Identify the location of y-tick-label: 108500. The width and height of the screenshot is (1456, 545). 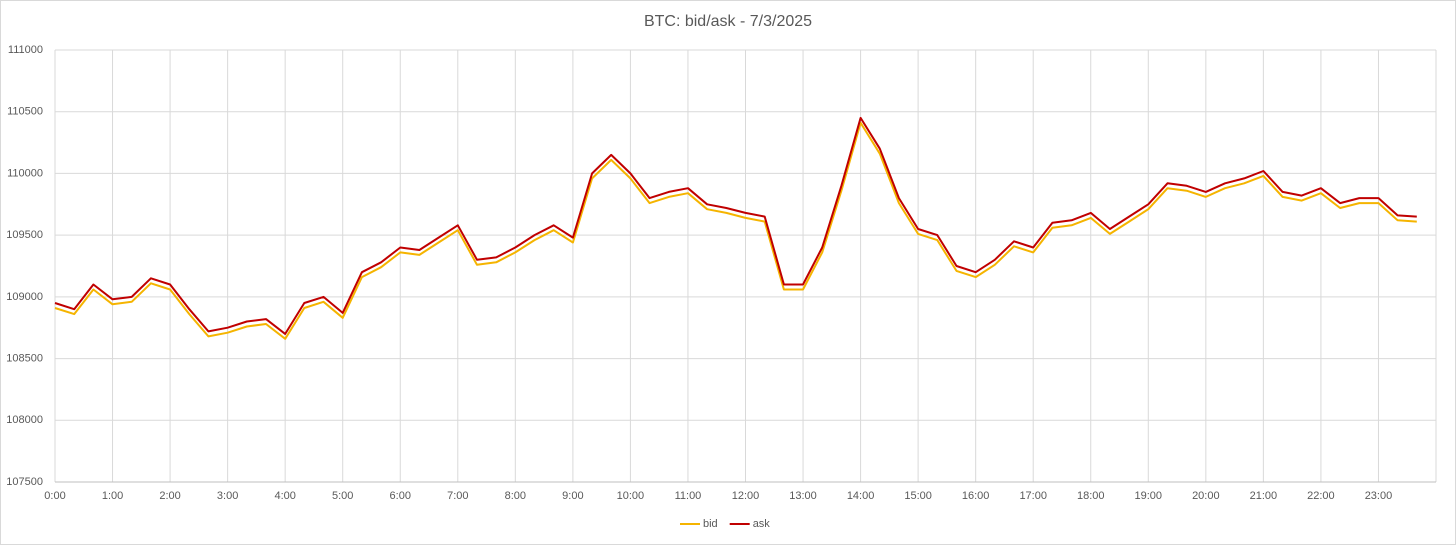
(24, 358).